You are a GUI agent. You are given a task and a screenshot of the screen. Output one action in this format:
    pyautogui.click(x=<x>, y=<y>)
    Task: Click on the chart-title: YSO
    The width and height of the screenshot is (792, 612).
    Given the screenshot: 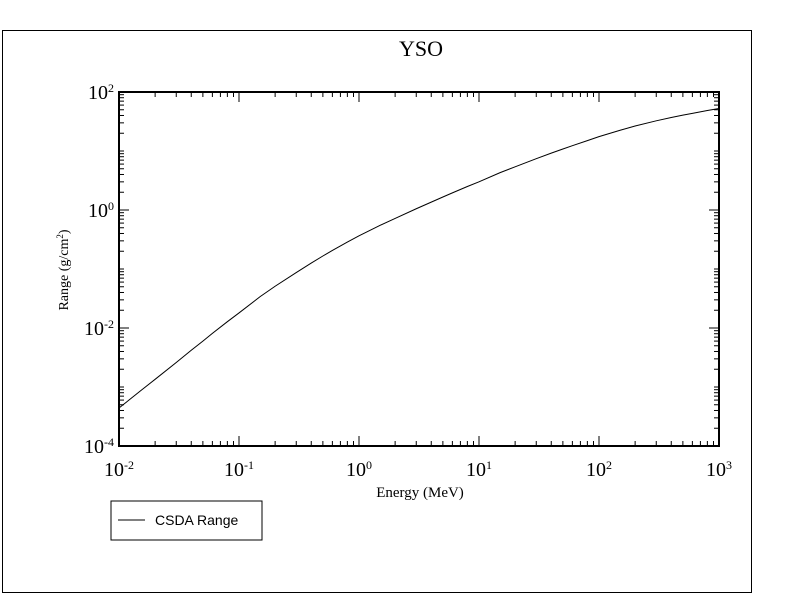 What is the action you would take?
    pyautogui.click(x=421, y=48)
    